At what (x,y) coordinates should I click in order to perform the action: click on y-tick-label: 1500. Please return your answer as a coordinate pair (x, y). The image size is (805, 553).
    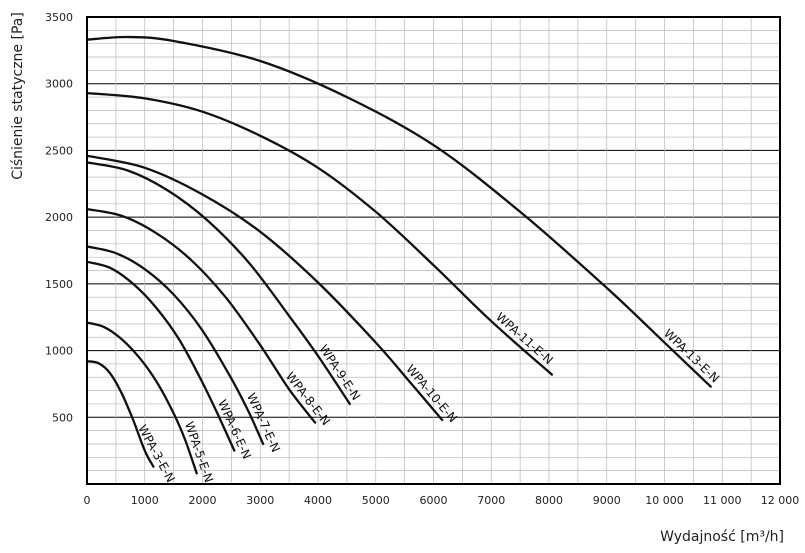
    Looking at the image, I should click on (59, 284).